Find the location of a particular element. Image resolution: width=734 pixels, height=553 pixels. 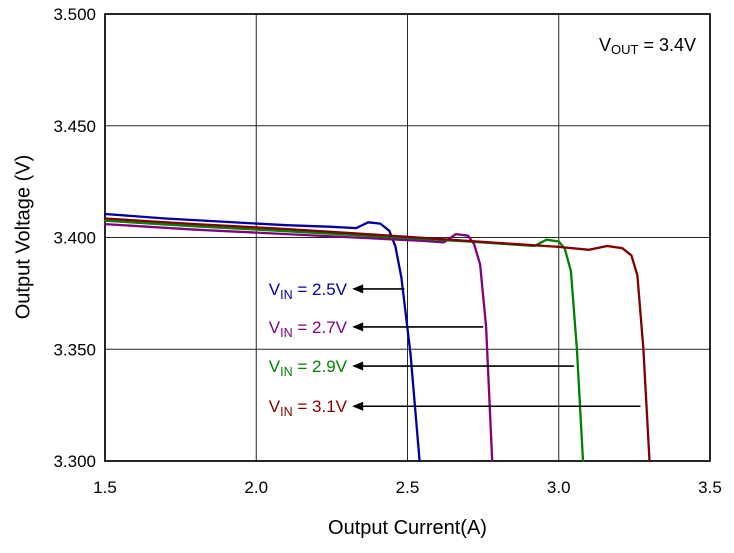

vout-annotation: VOUT = 3.4V is located at coordinates (647, 46).